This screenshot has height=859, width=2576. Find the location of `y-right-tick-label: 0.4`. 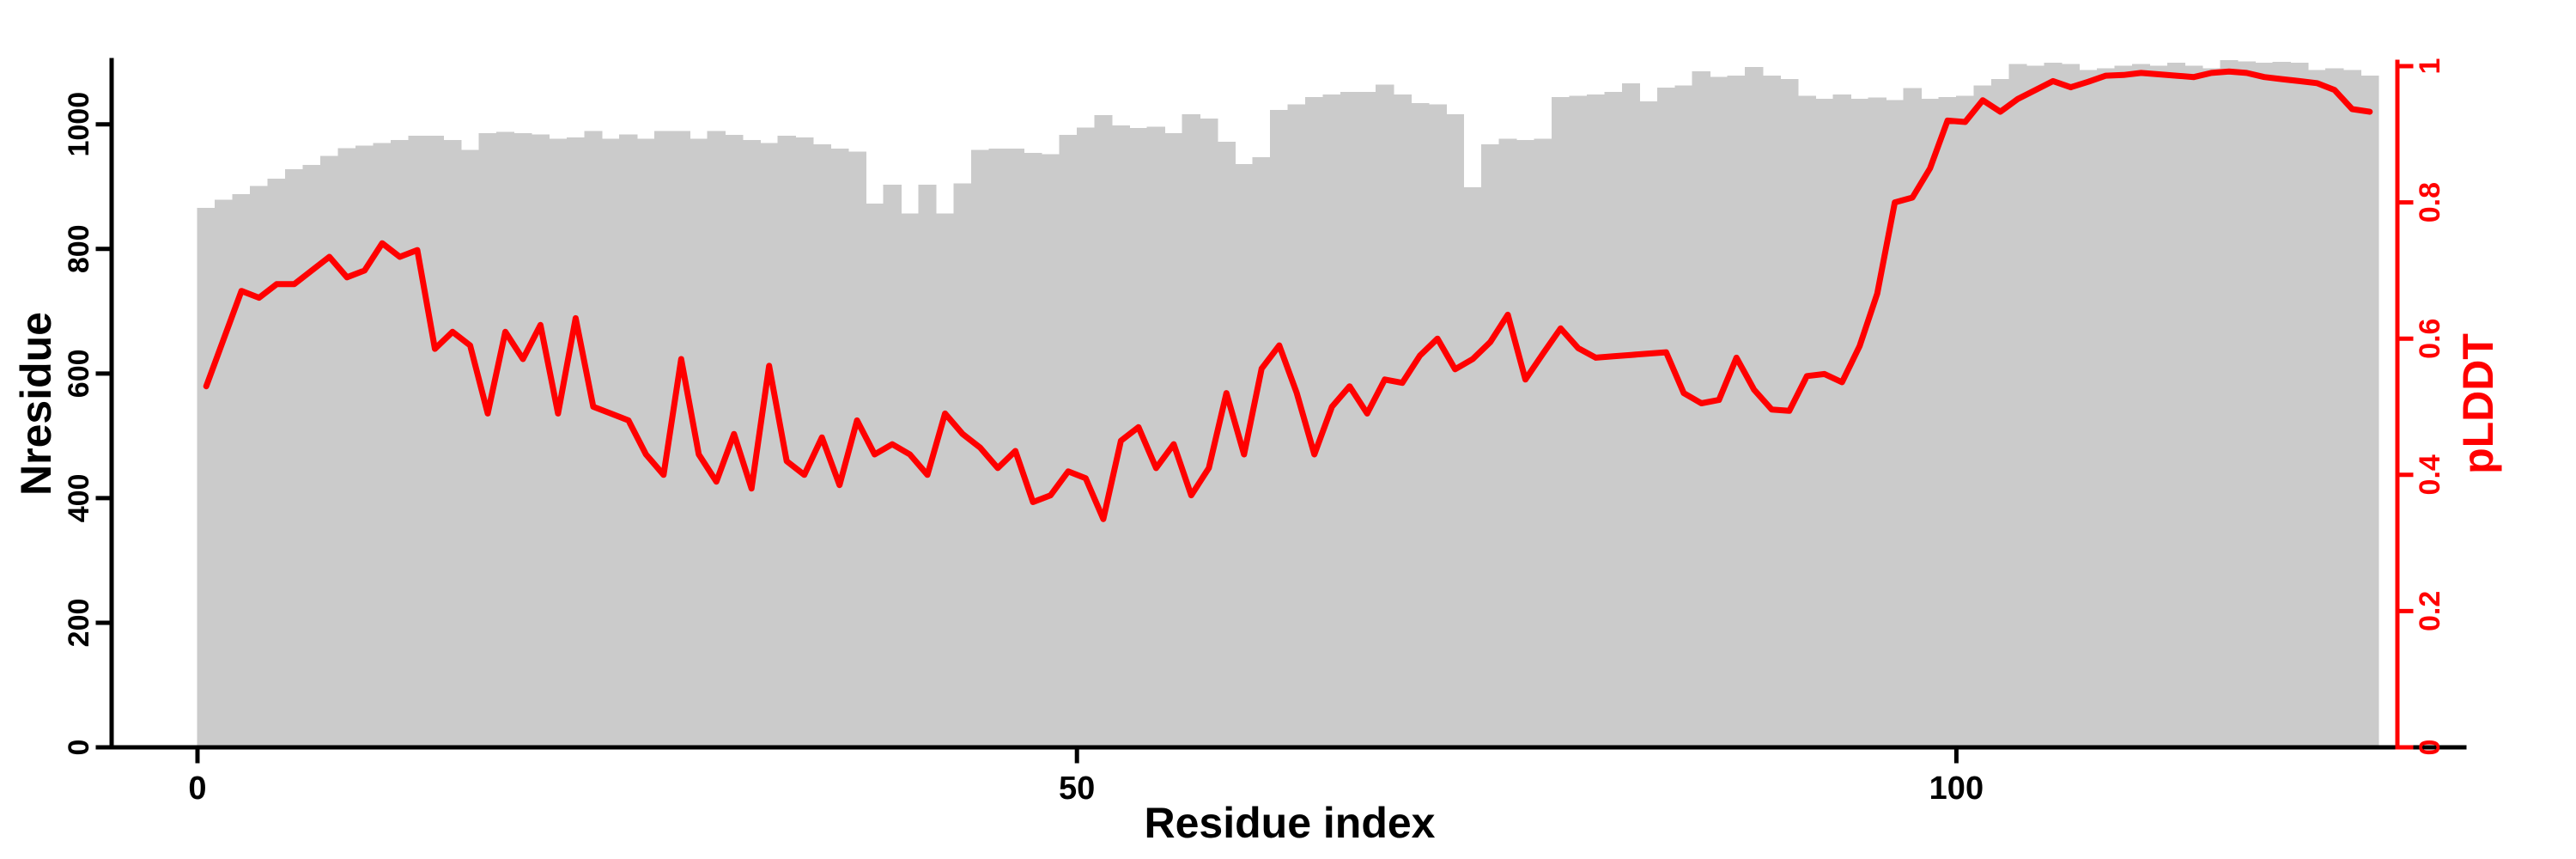

y-right-tick-label: 0.4 is located at coordinates (2430, 475).